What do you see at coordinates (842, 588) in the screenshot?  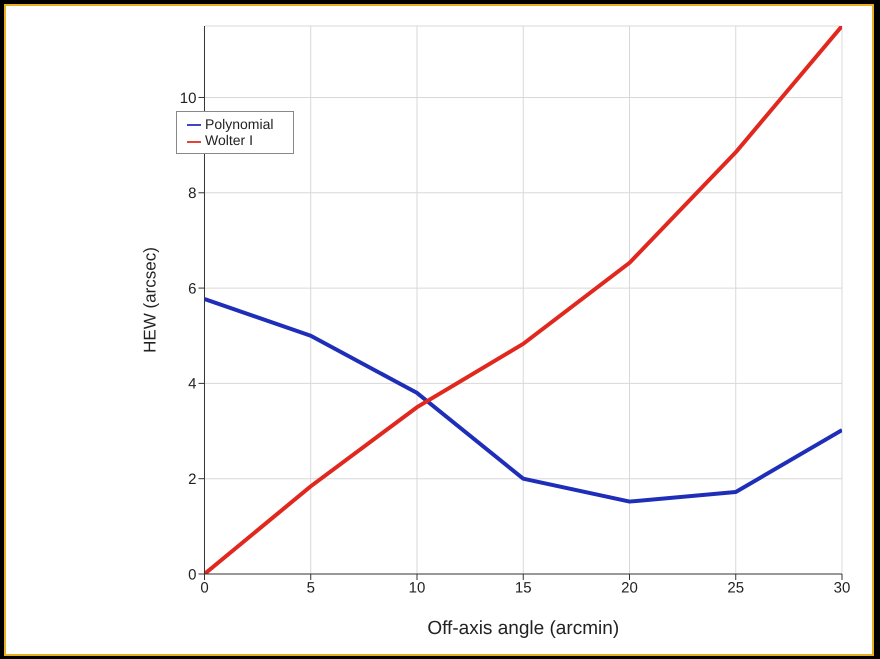 I see `x-tick-label: 30` at bounding box center [842, 588].